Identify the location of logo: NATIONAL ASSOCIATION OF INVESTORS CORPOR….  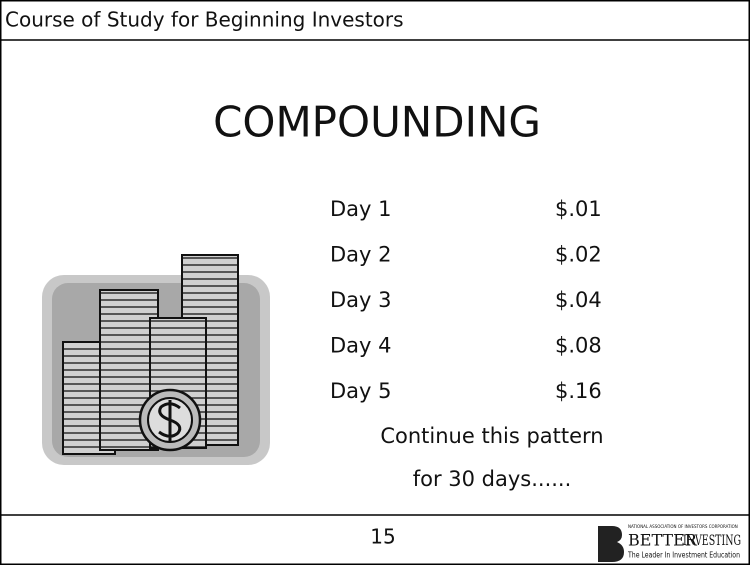
(669, 543).